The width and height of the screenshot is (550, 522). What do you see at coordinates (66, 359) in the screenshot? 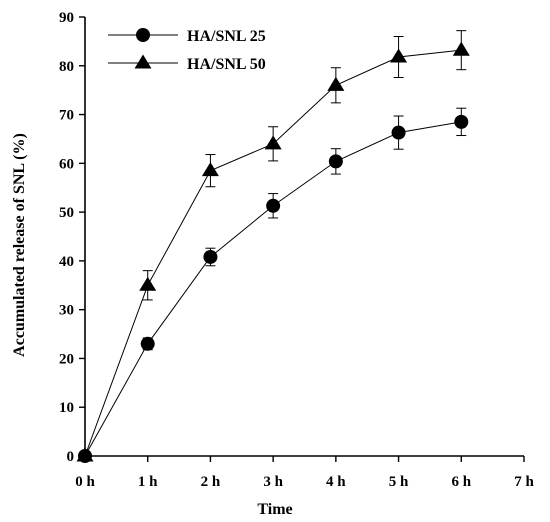
I see `y-tick-label: 20` at bounding box center [66, 359].